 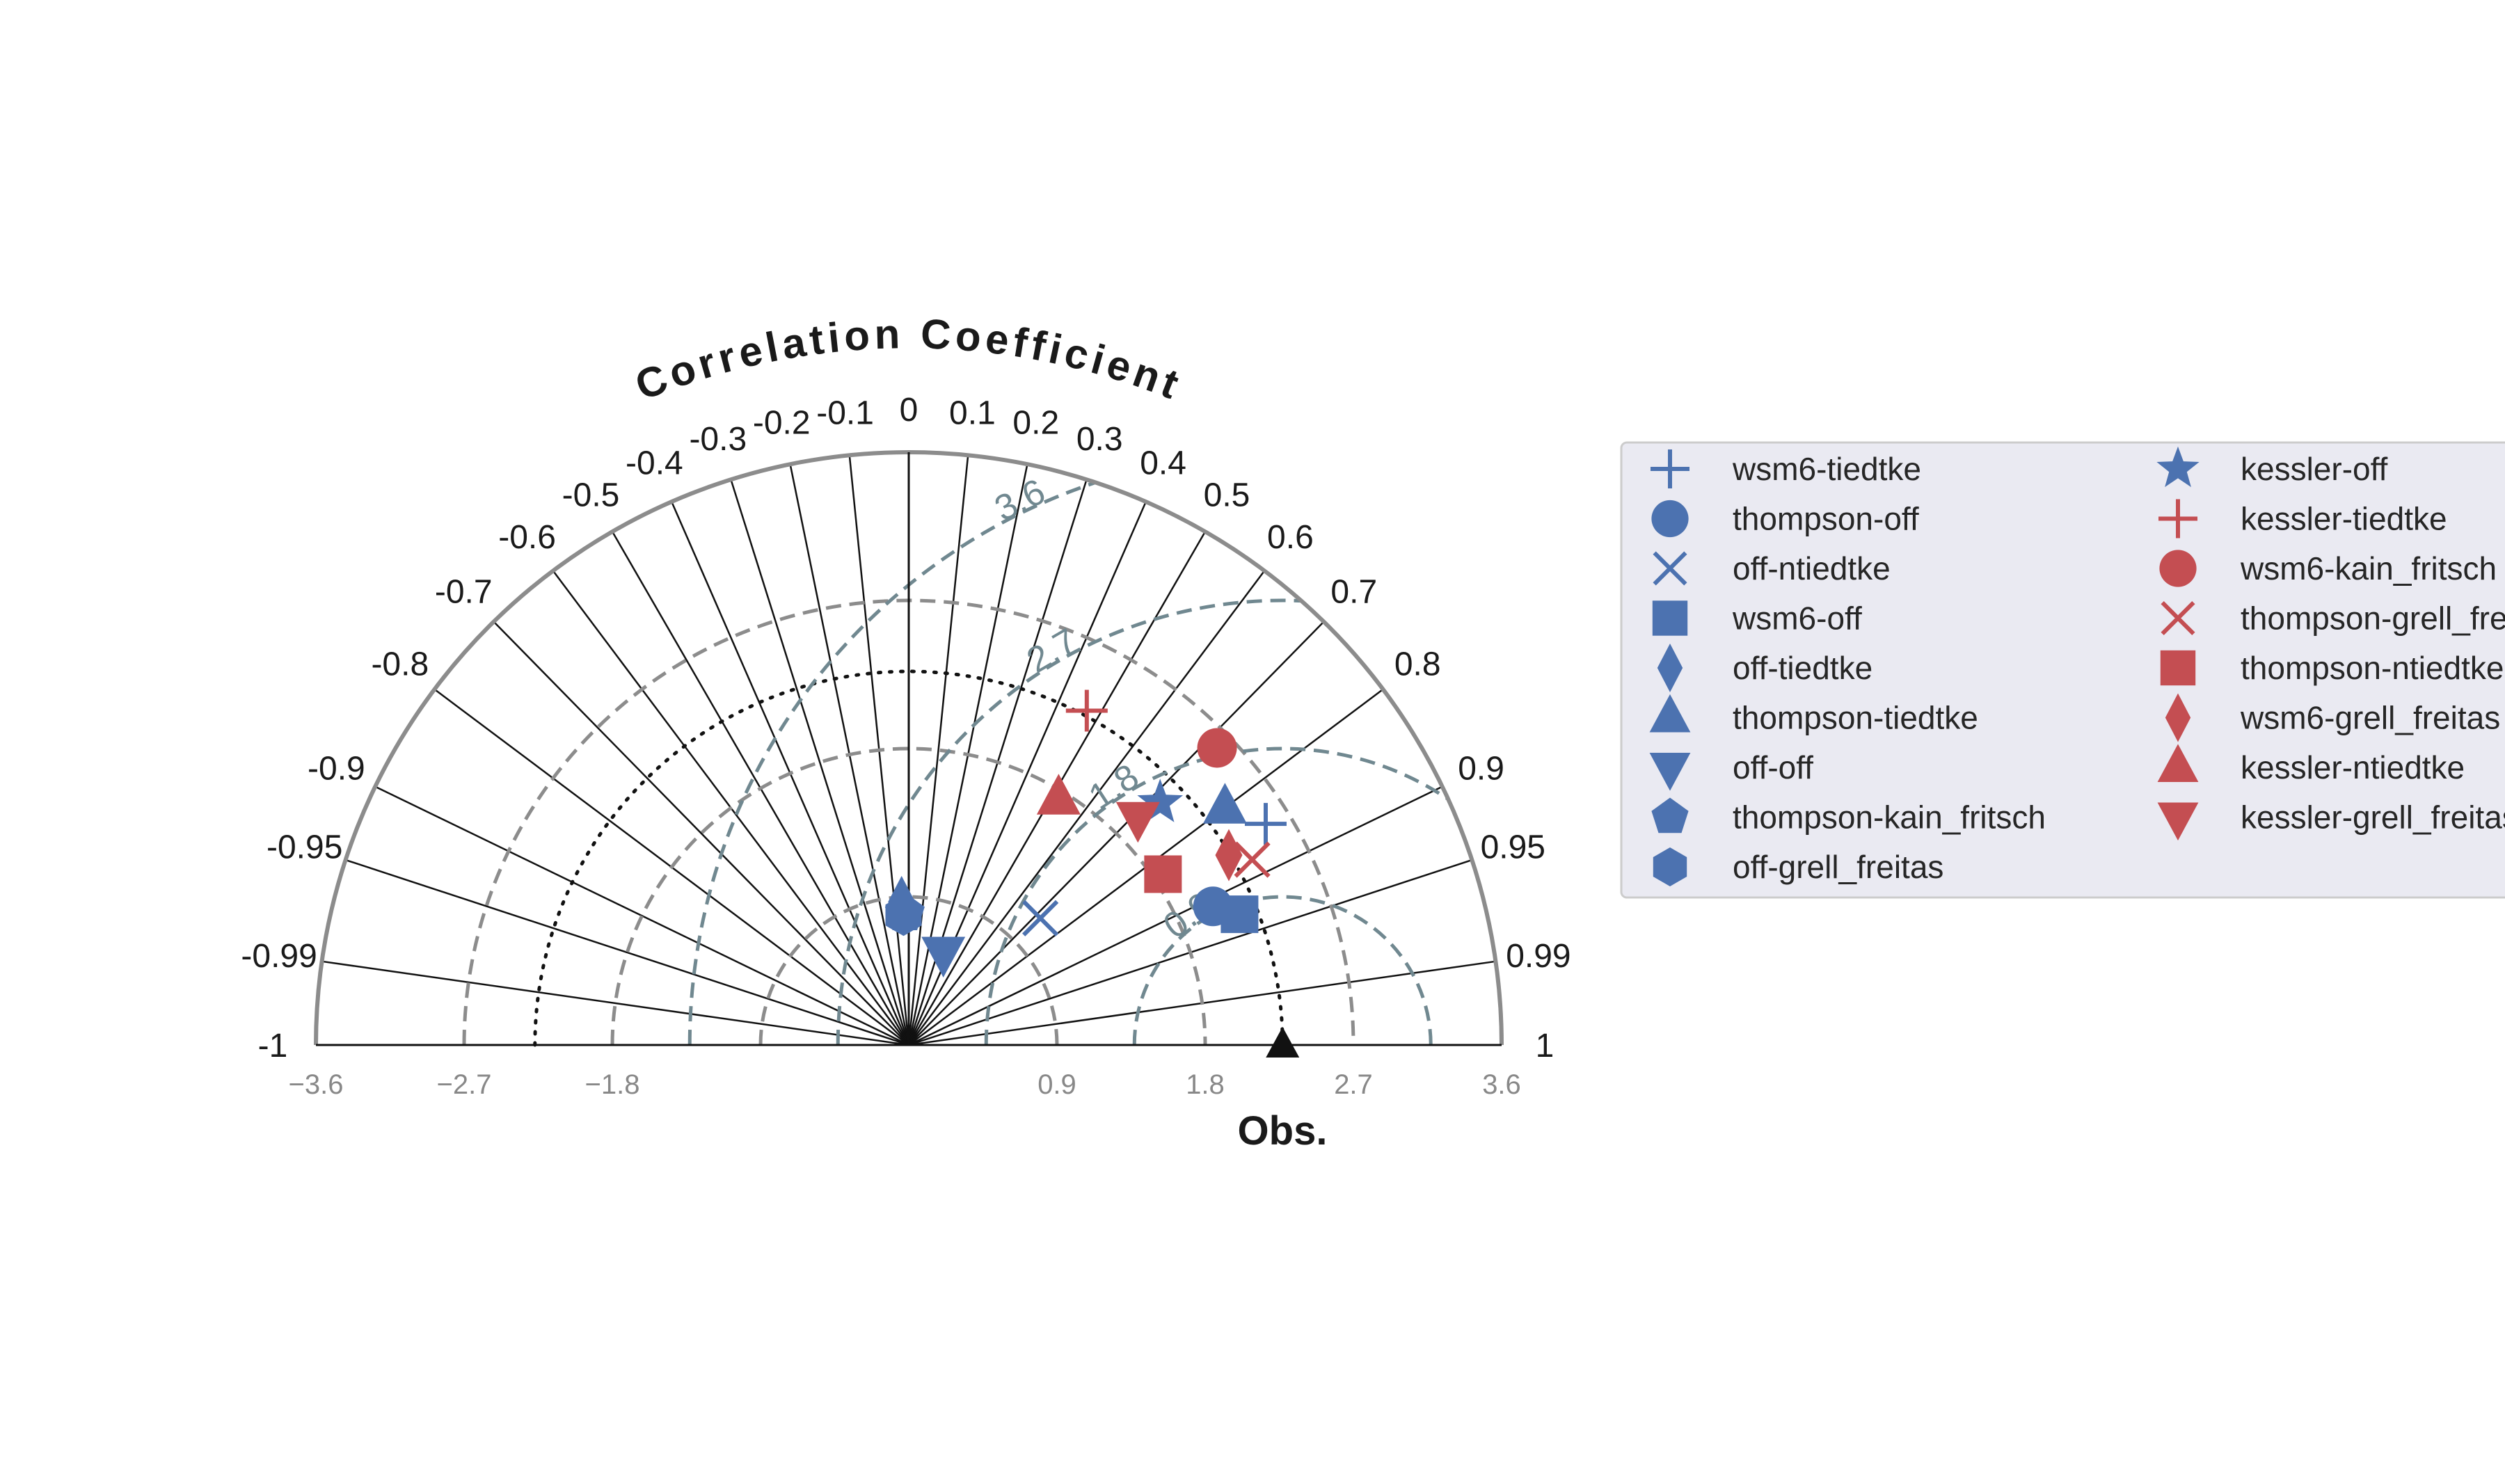 What do you see at coordinates (316, 1085) in the screenshot?
I see `std-tick-label: −3.6` at bounding box center [316, 1085].